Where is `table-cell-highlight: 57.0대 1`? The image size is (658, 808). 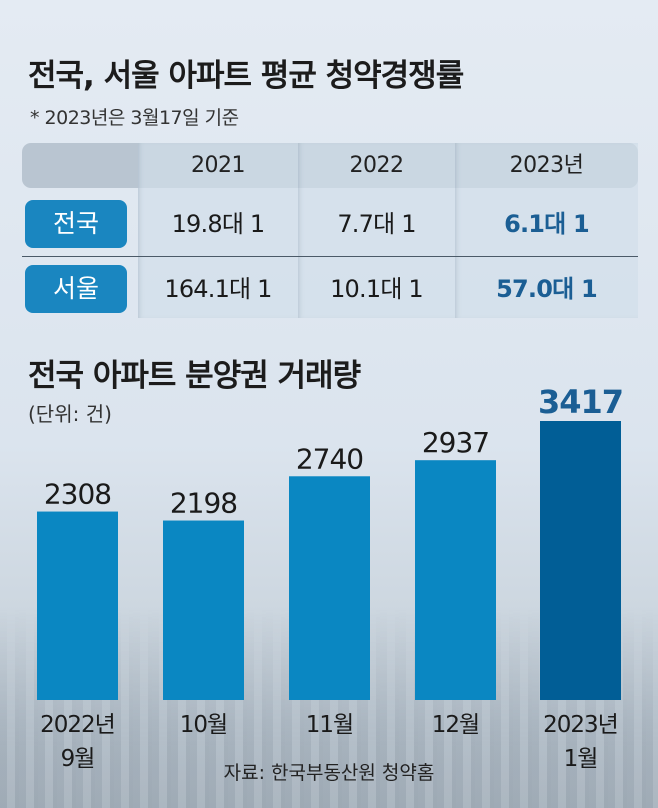
table-cell-highlight: 57.0대 1 is located at coordinates (547, 289).